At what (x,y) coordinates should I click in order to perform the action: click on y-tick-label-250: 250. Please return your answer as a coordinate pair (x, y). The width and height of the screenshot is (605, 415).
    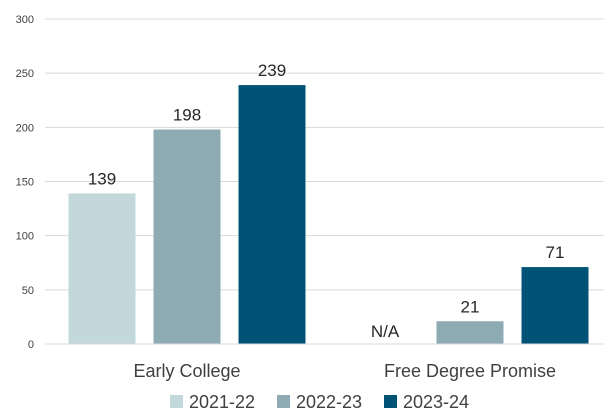
    Looking at the image, I should click on (25, 74).